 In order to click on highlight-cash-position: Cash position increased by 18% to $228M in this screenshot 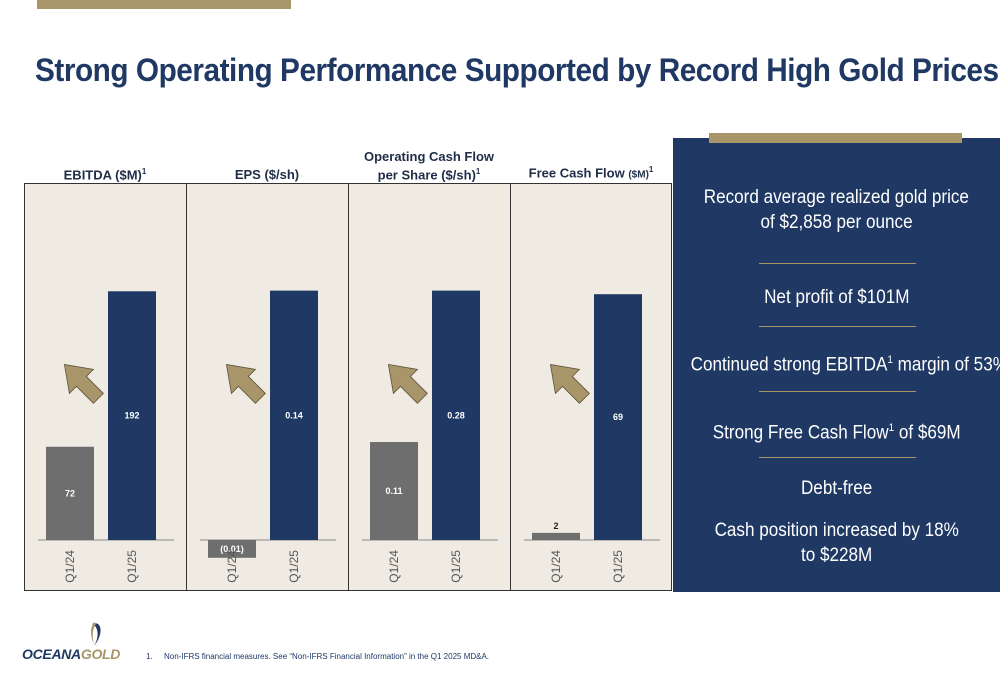, I will do `click(836, 543)`.